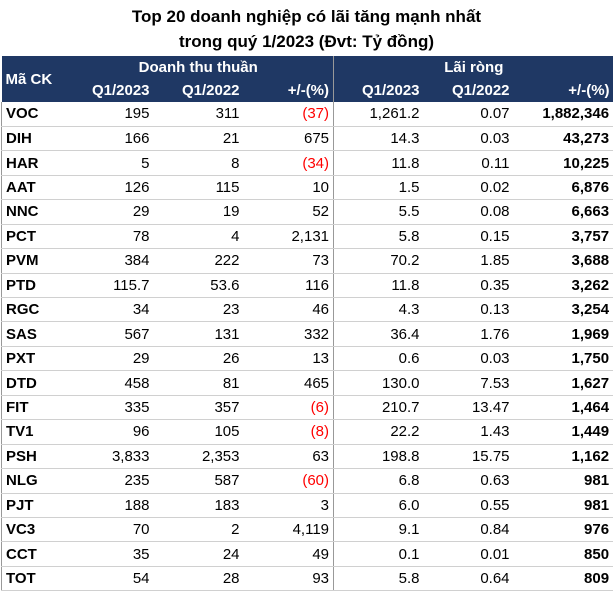 The image size is (613, 615). Describe the element at coordinates (108, 579) in the screenshot. I see `cell-revenue-q1-2023: 54` at that location.